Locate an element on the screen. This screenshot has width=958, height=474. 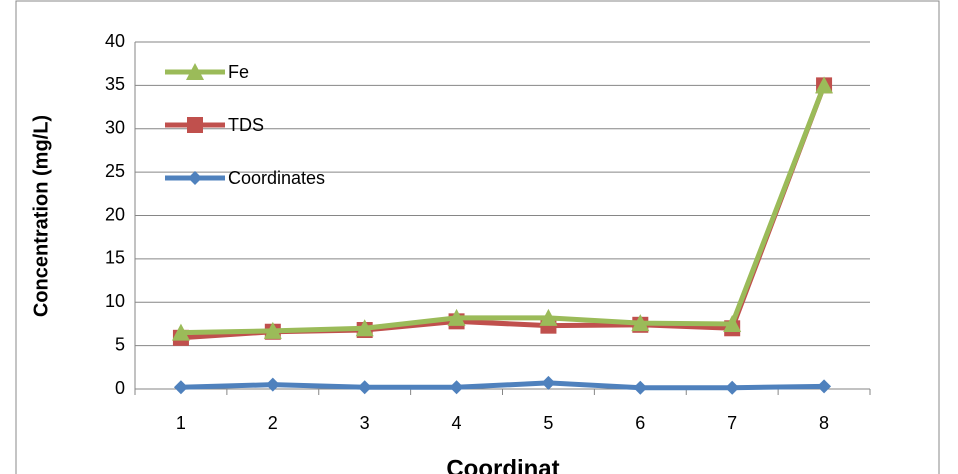
y-tick-label: 20 is located at coordinates (115, 214).